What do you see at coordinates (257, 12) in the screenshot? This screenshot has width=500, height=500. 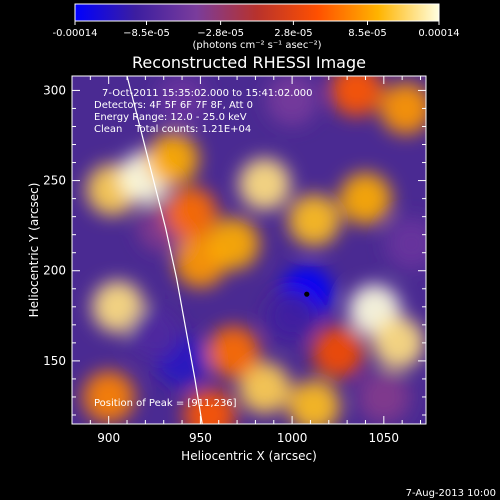 I see `colorbar` at bounding box center [257, 12].